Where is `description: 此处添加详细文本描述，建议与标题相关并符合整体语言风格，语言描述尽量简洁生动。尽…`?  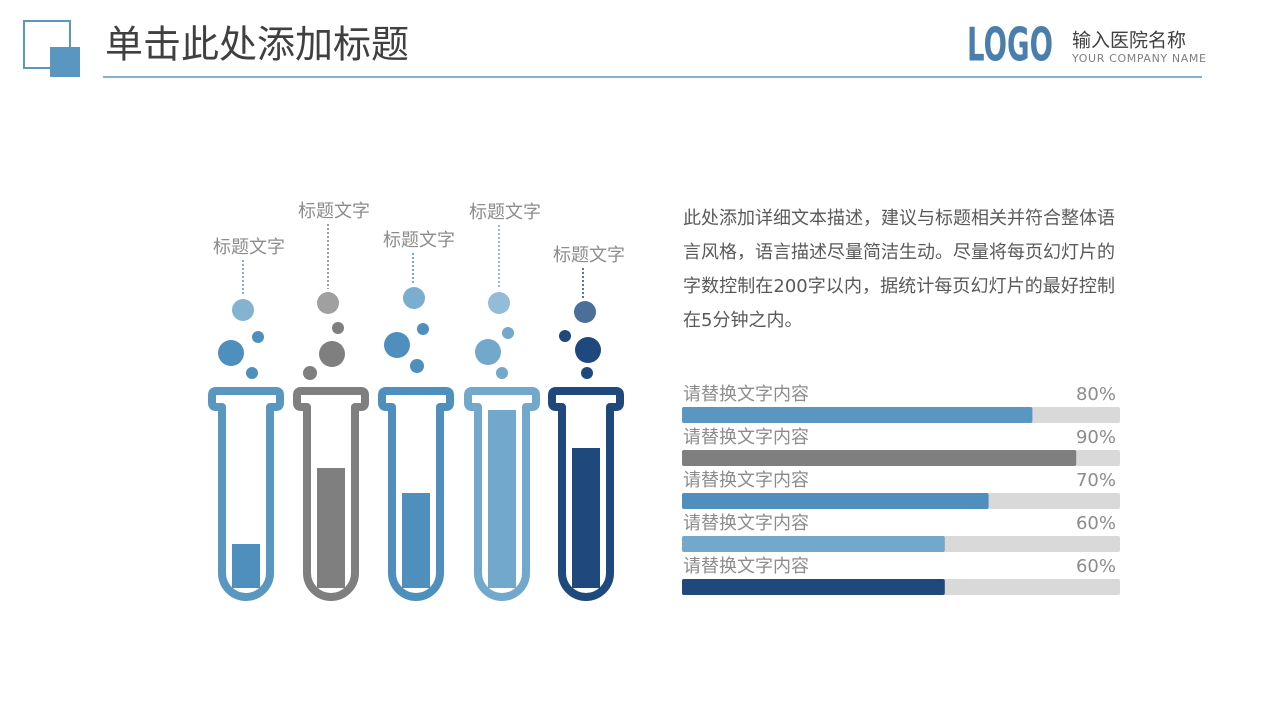 description: 此处添加详细文本描述，建议与标题相关并符合整体语言风格，语言描述尽量简洁生动。尽… is located at coordinates (899, 269).